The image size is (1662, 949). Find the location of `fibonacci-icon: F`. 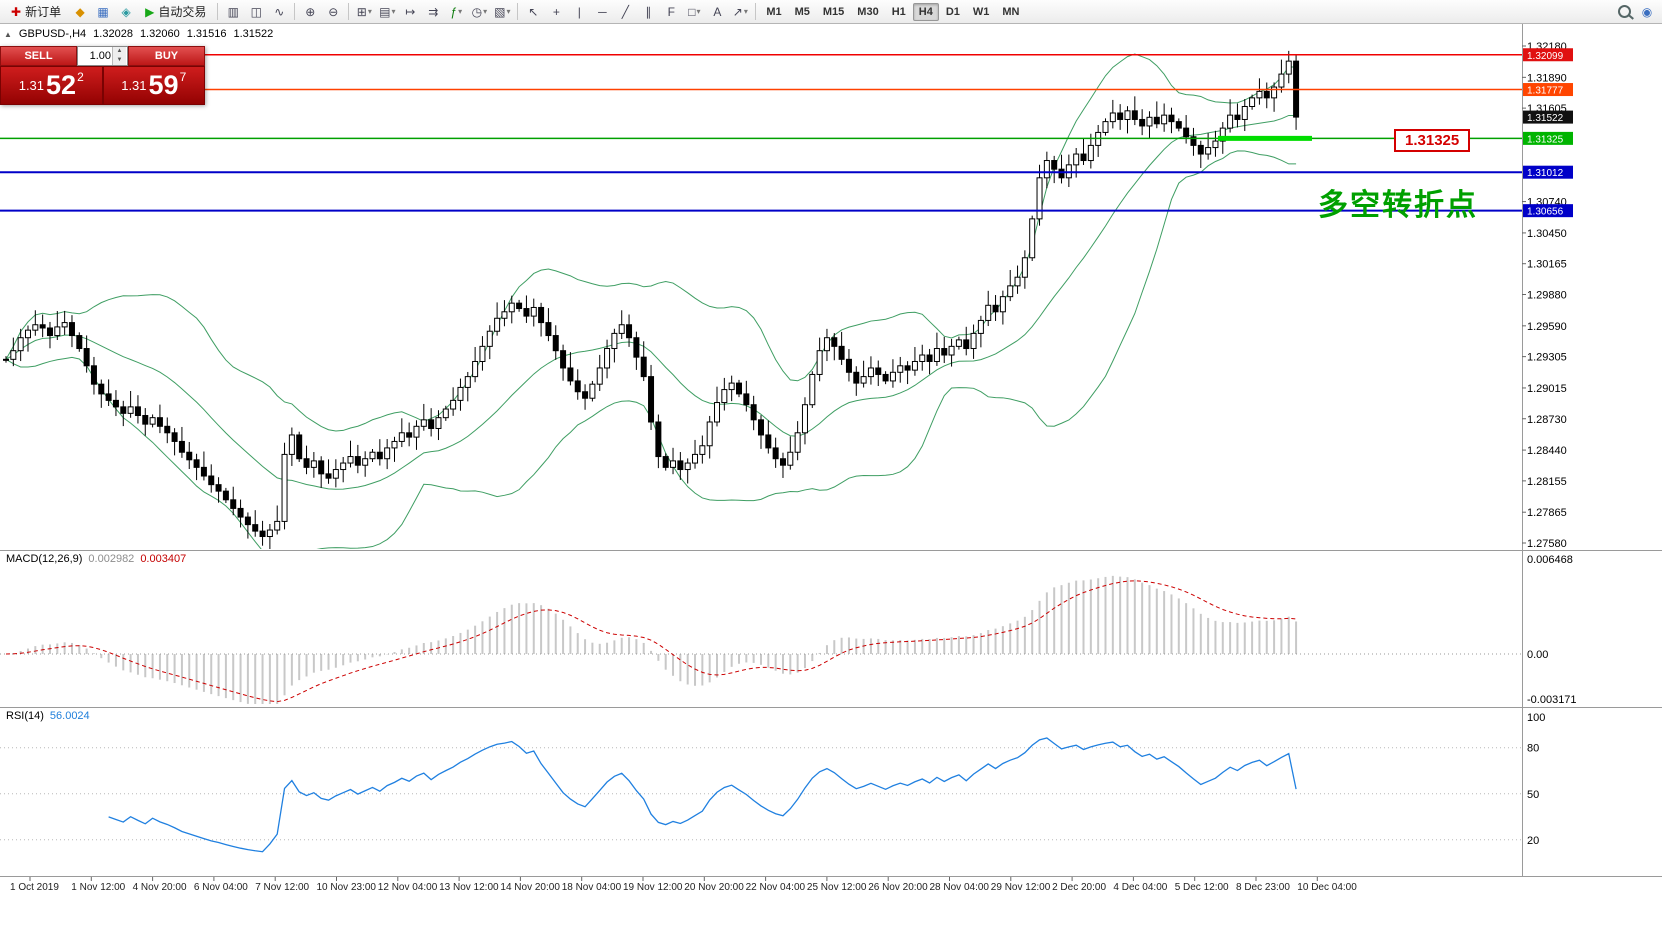

fibonacci-icon: F is located at coordinates (671, 12).